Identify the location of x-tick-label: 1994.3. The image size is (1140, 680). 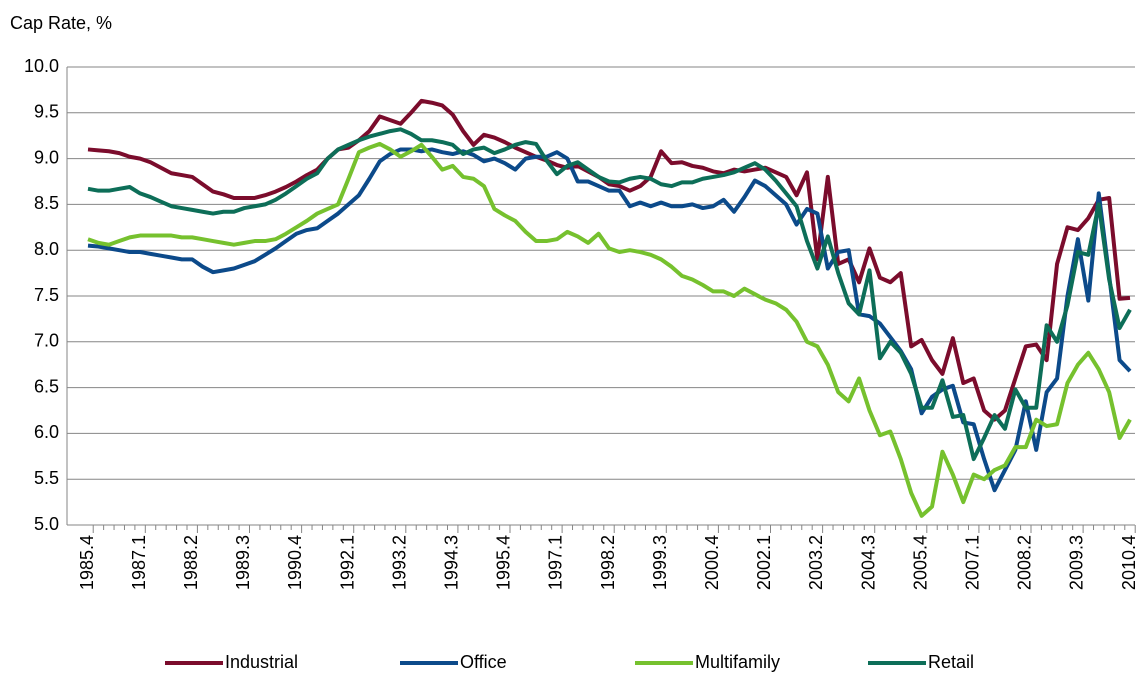
(451, 562).